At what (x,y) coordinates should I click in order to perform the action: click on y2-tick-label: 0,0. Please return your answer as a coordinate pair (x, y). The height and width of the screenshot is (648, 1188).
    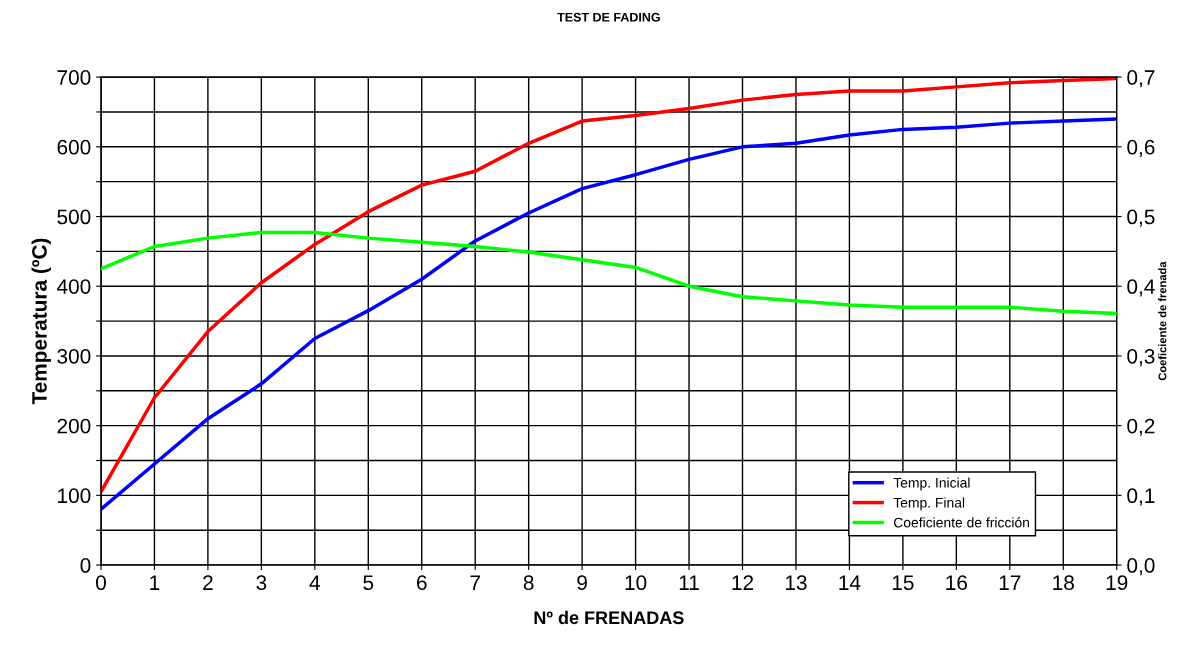
    Looking at the image, I should click on (1141, 567).